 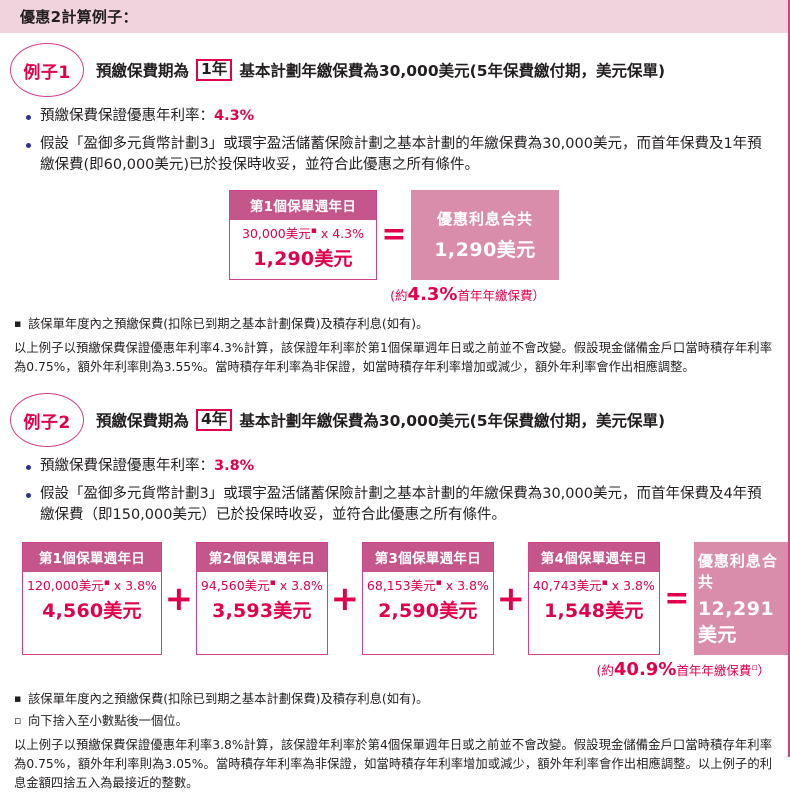 I want to click on example-1-approx-close: ）, so click(x=538, y=295).